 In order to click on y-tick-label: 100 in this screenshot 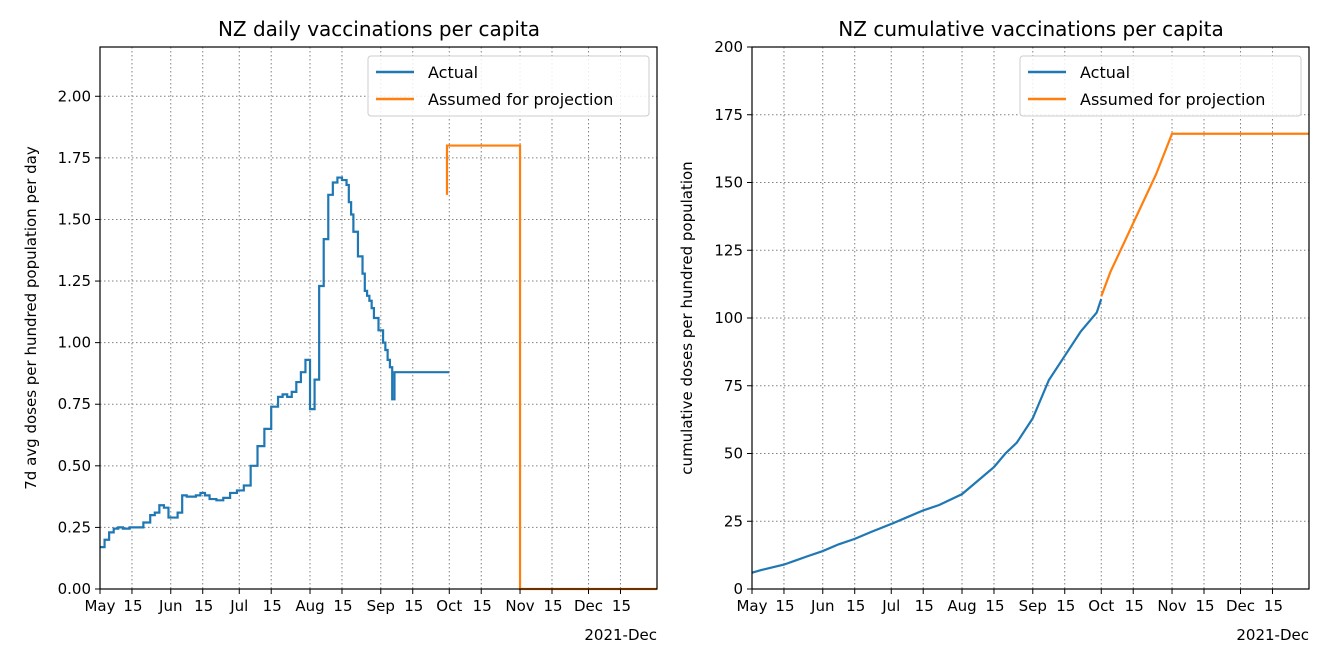, I will do `click(728, 318)`.